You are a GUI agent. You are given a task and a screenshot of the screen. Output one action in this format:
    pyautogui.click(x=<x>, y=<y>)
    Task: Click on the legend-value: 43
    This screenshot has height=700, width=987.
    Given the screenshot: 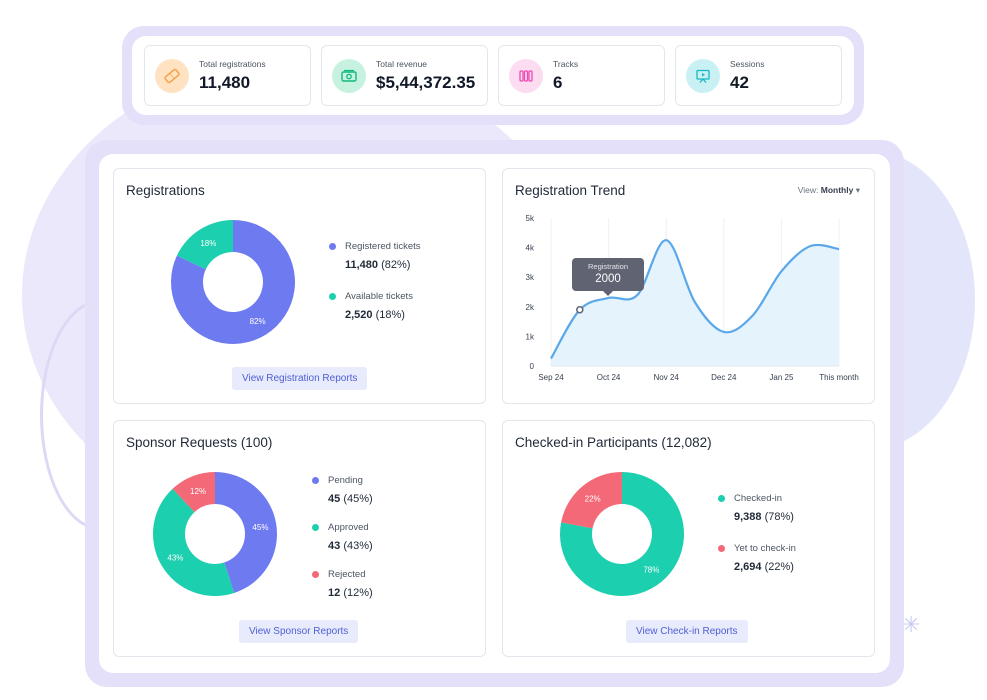 What is the action you would take?
    pyautogui.click(x=334, y=546)
    